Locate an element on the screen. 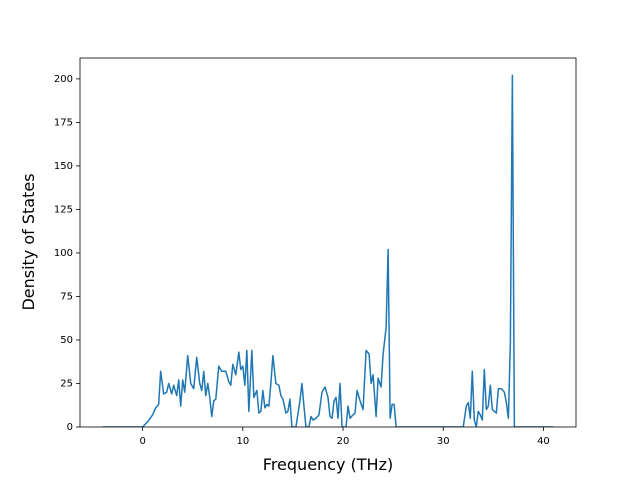  y-tick-label: 150 is located at coordinates (63, 166).